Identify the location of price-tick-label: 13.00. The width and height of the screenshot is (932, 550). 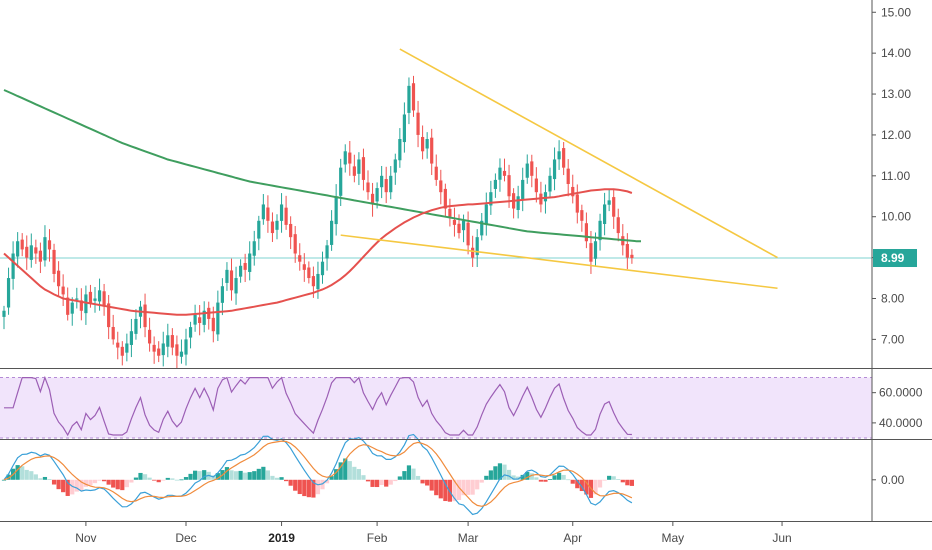
(896, 94).